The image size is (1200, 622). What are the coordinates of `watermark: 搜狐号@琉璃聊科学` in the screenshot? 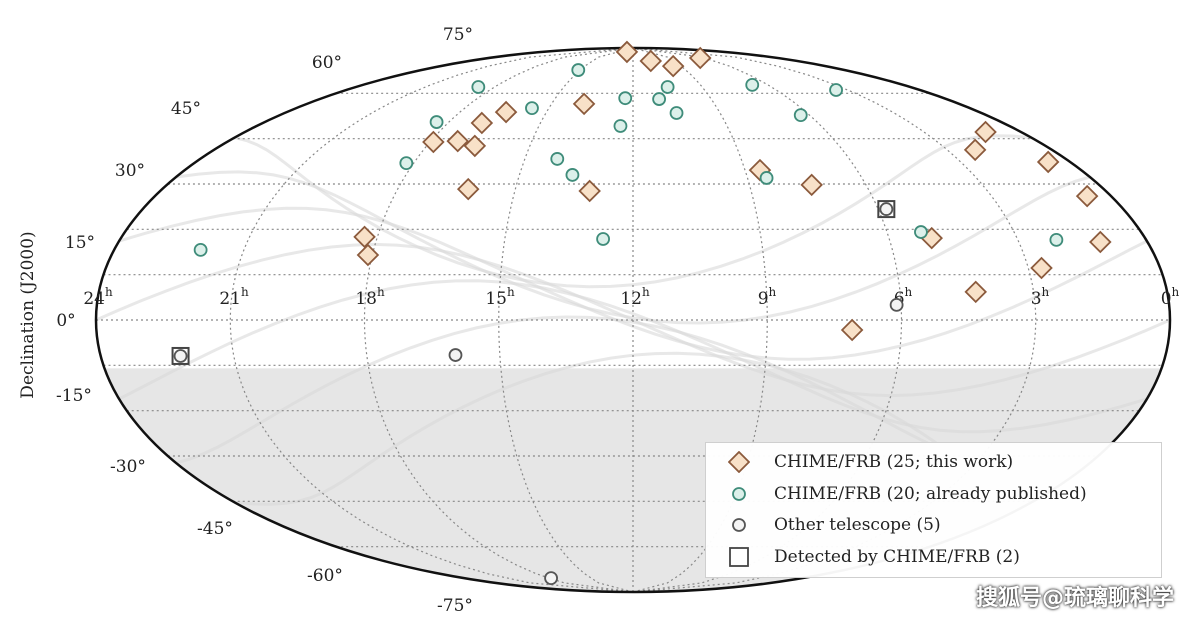 It's located at (1074, 598).